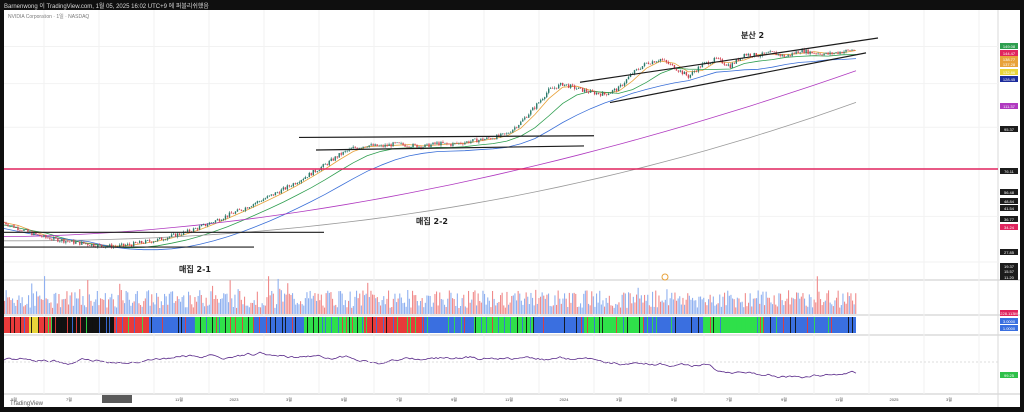 This screenshot has width=1024, height=412. I want to click on channel-2-lower, so click(450, 148).